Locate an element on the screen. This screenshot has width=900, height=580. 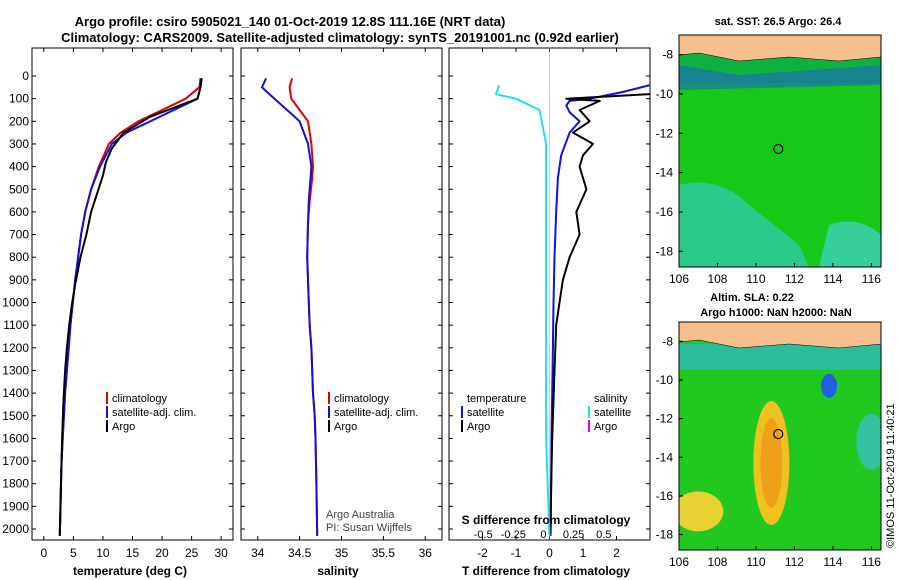
x-tick-label: 15 is located at coordinates (133, 553).